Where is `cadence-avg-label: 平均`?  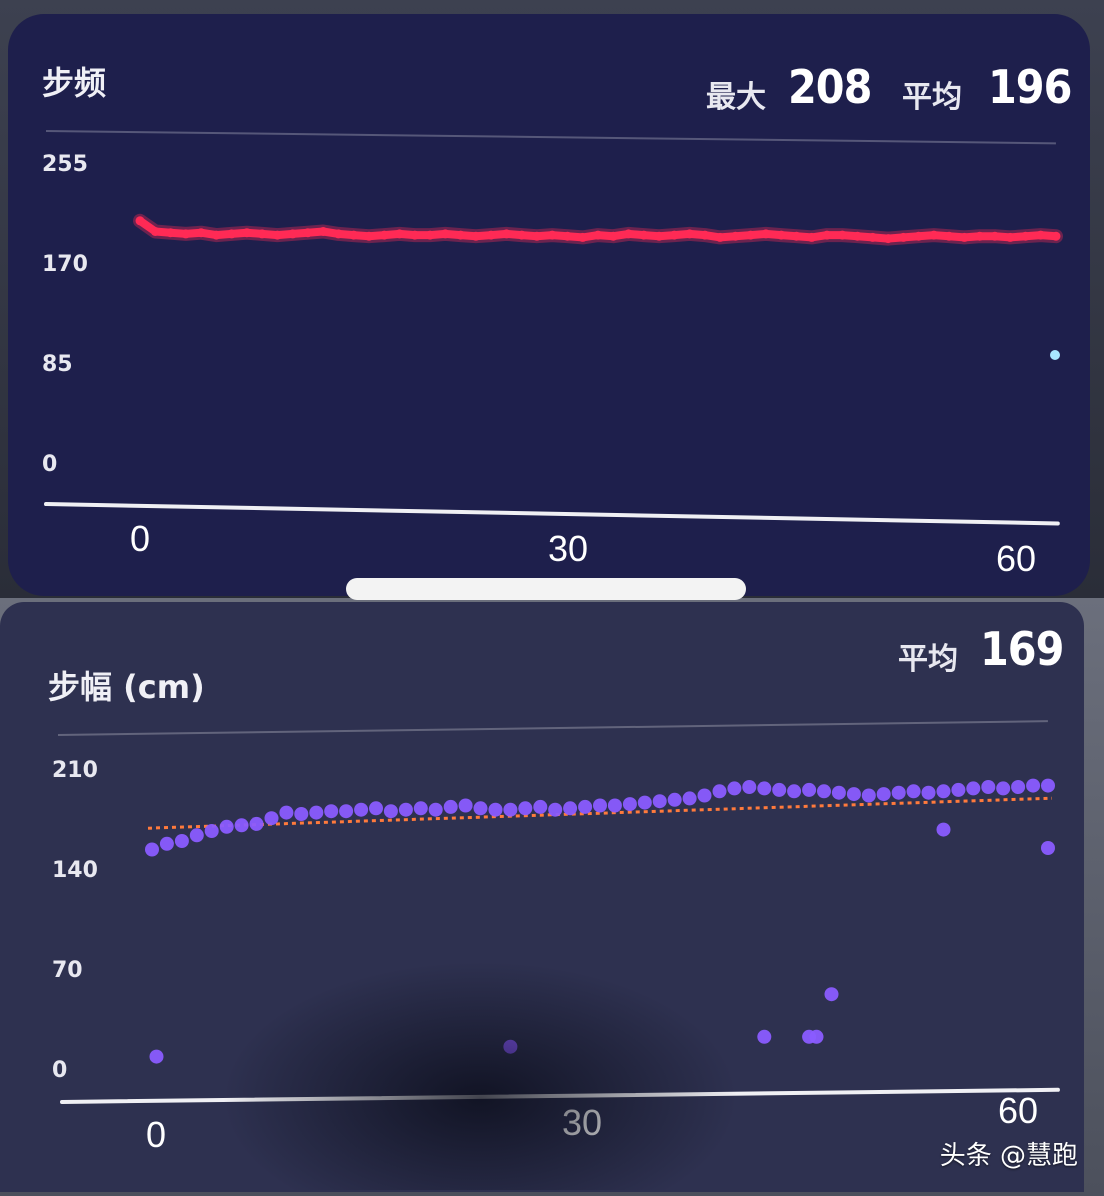 cadence-avg-label: 平均 is located at coordinates (932, 97).